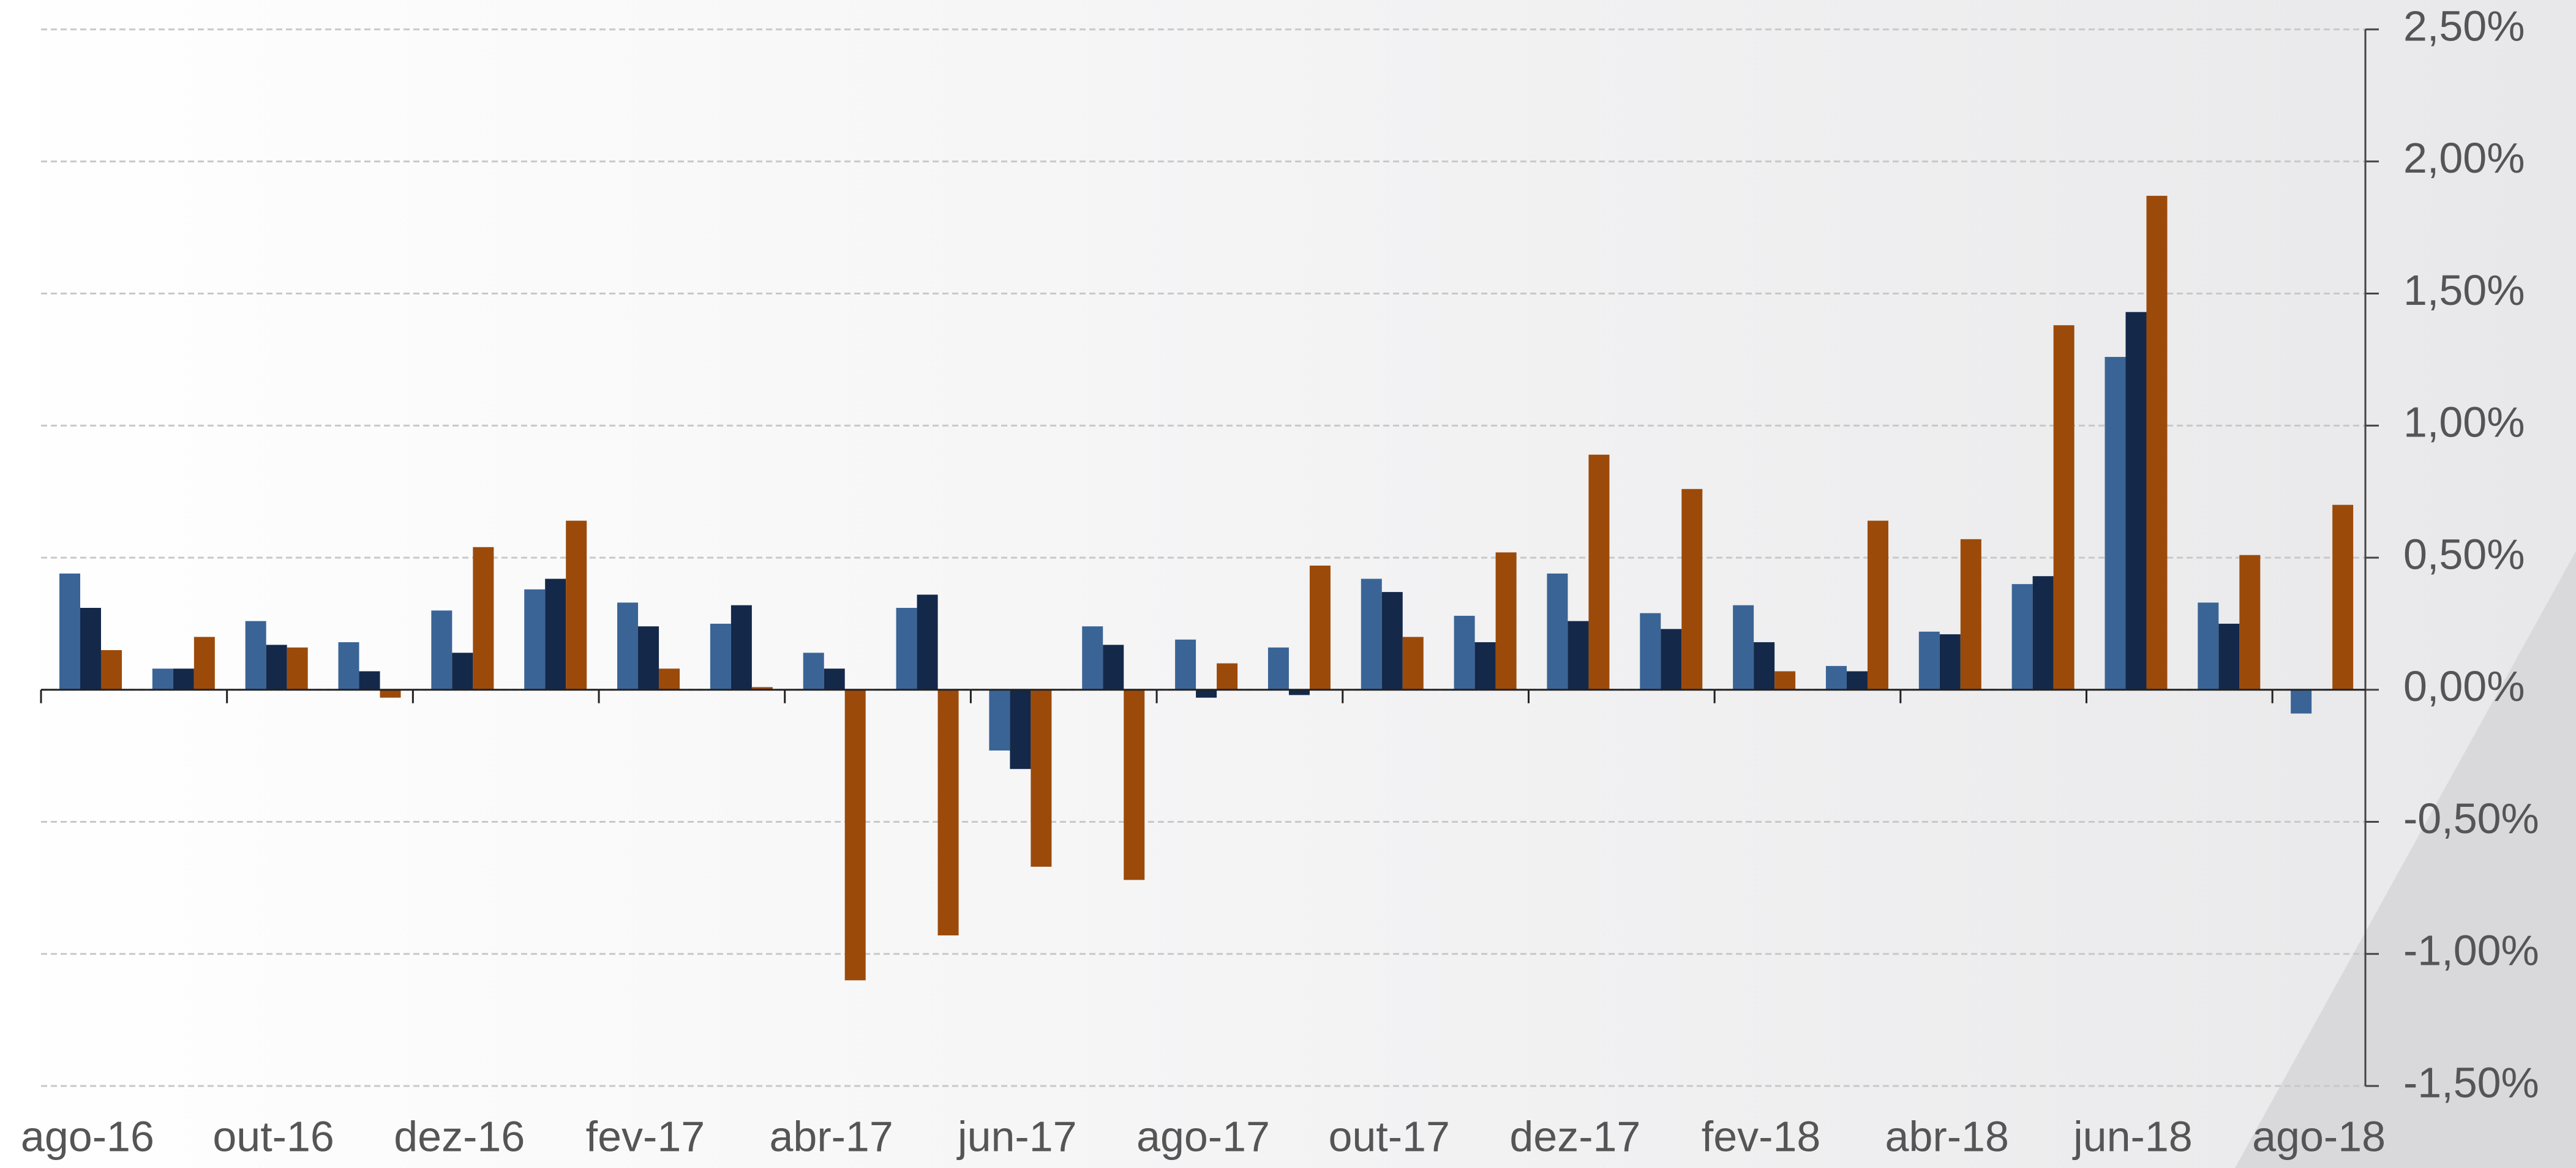 The height and width of the screenshot is (1168, 2576). Describe the element at coordinates (273, 1136) in the screenshot. I see `x-tick-label: out-16` at that location.